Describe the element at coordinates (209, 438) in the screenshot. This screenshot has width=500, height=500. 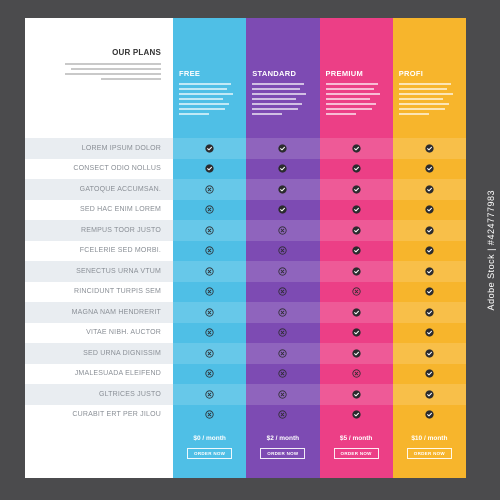
I see `plan-price: $0 / month` at that location.